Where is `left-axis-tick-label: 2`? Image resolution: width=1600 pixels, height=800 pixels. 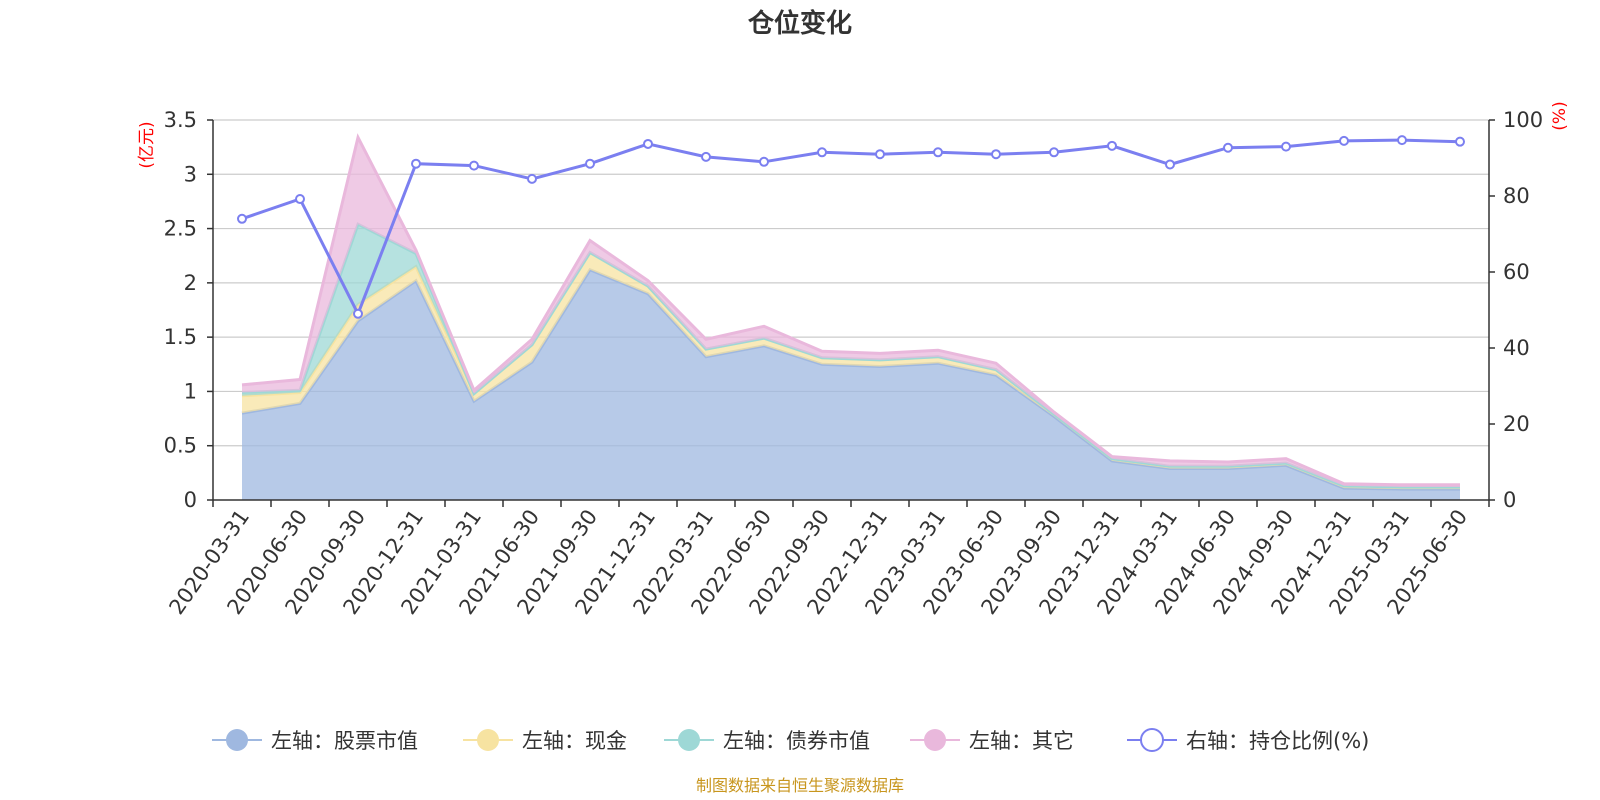 left-axis-tick-label: 2 is located at coordinates (190, 283).